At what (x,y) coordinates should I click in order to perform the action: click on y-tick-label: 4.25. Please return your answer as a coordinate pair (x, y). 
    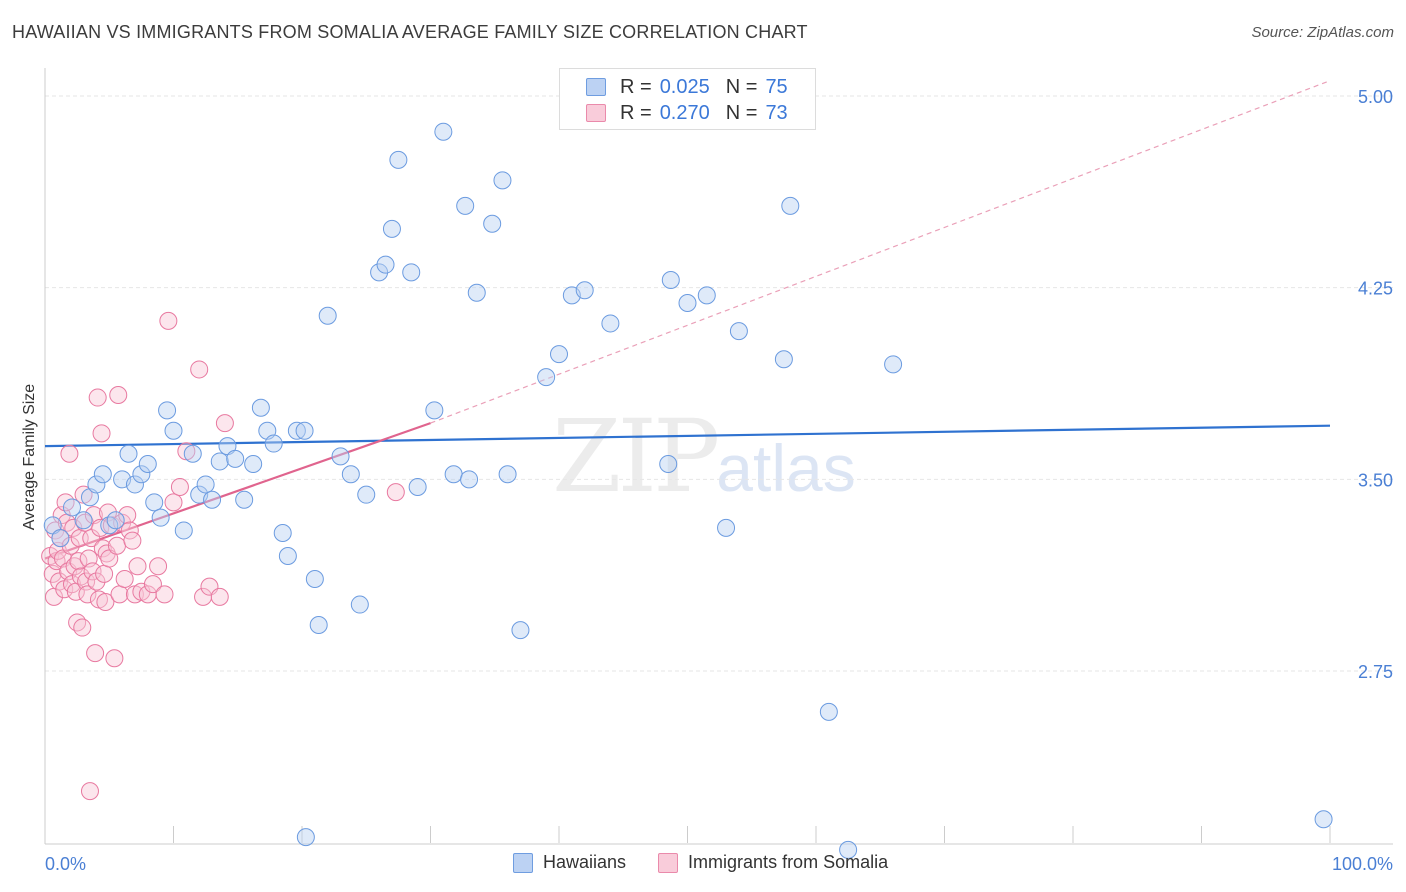
    Looking at the image, I should click on (1375, 289).